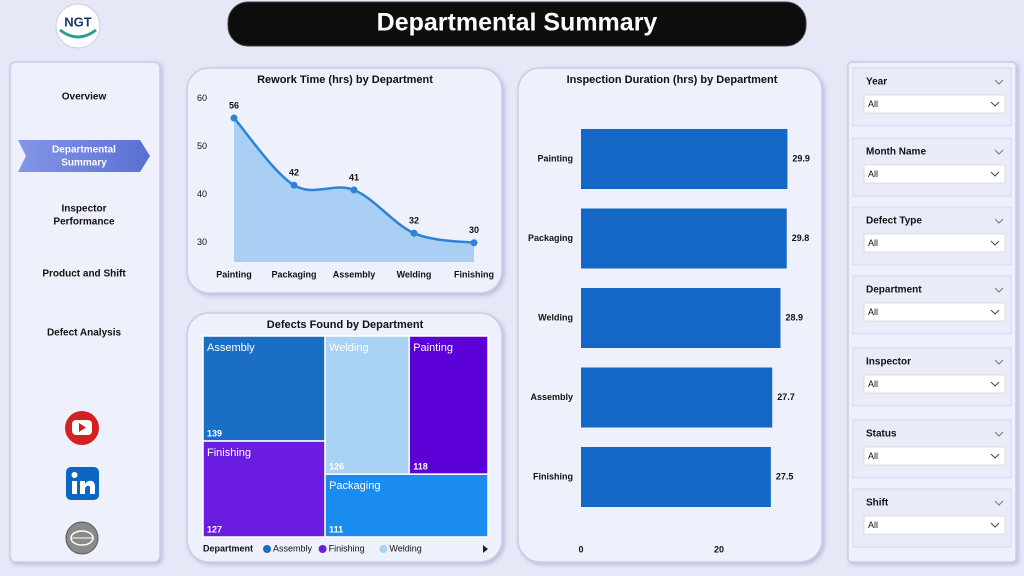 Image resolution: width=1024 pixels, height=576 pixels. Describe the element at coordinates (485, 549) in the screenshot. I see `legend-scroll` at that location.